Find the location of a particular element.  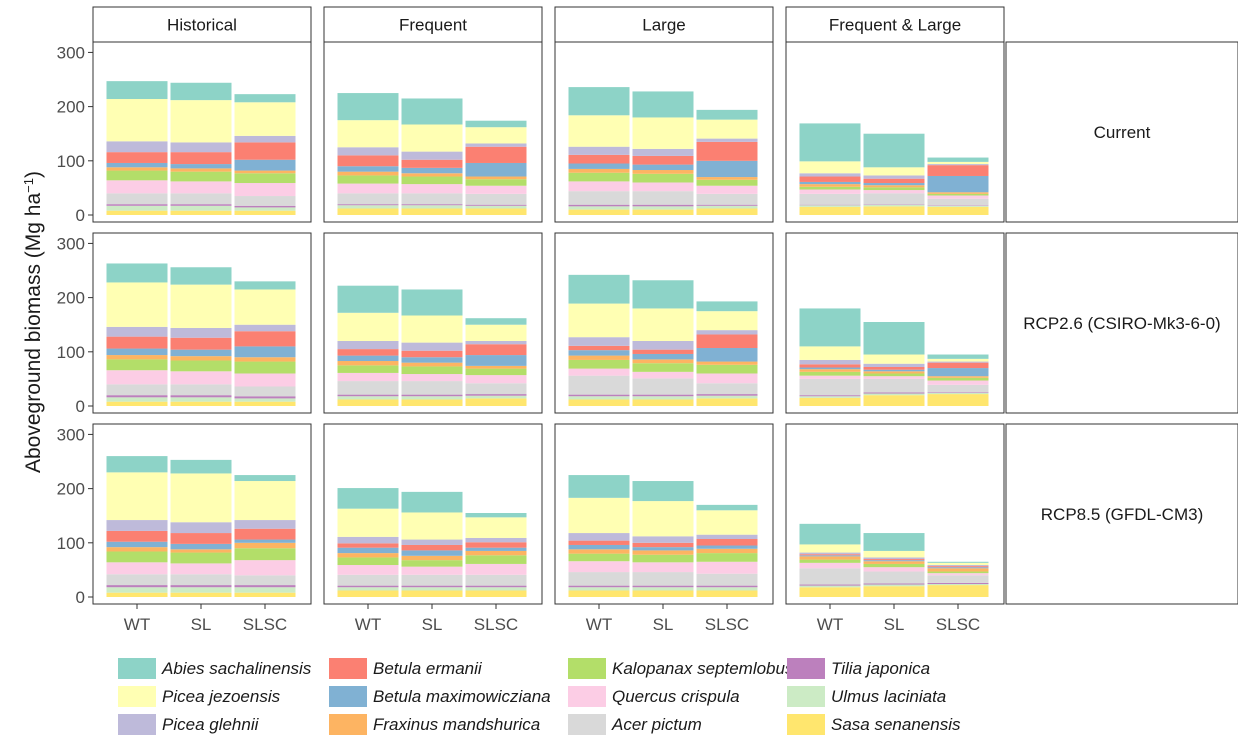

legend-label: Betula ermanii is located at coordinates (428, 668).